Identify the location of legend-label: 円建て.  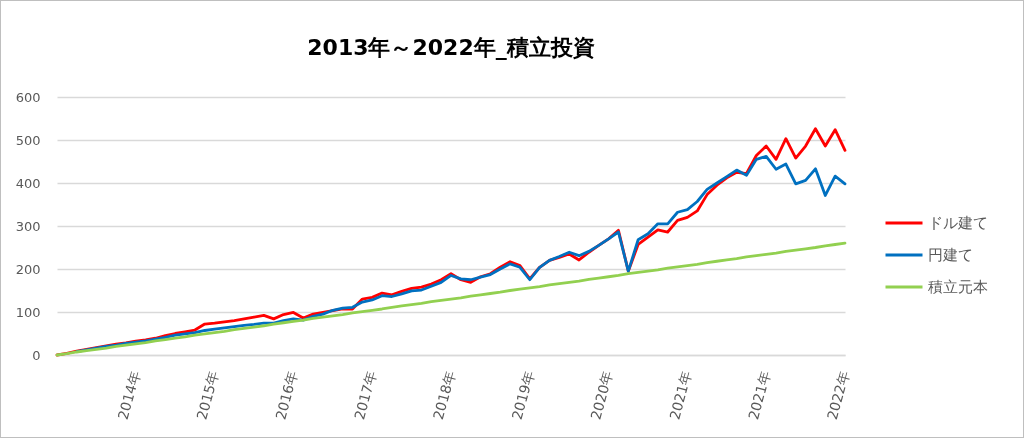
(950, 255).